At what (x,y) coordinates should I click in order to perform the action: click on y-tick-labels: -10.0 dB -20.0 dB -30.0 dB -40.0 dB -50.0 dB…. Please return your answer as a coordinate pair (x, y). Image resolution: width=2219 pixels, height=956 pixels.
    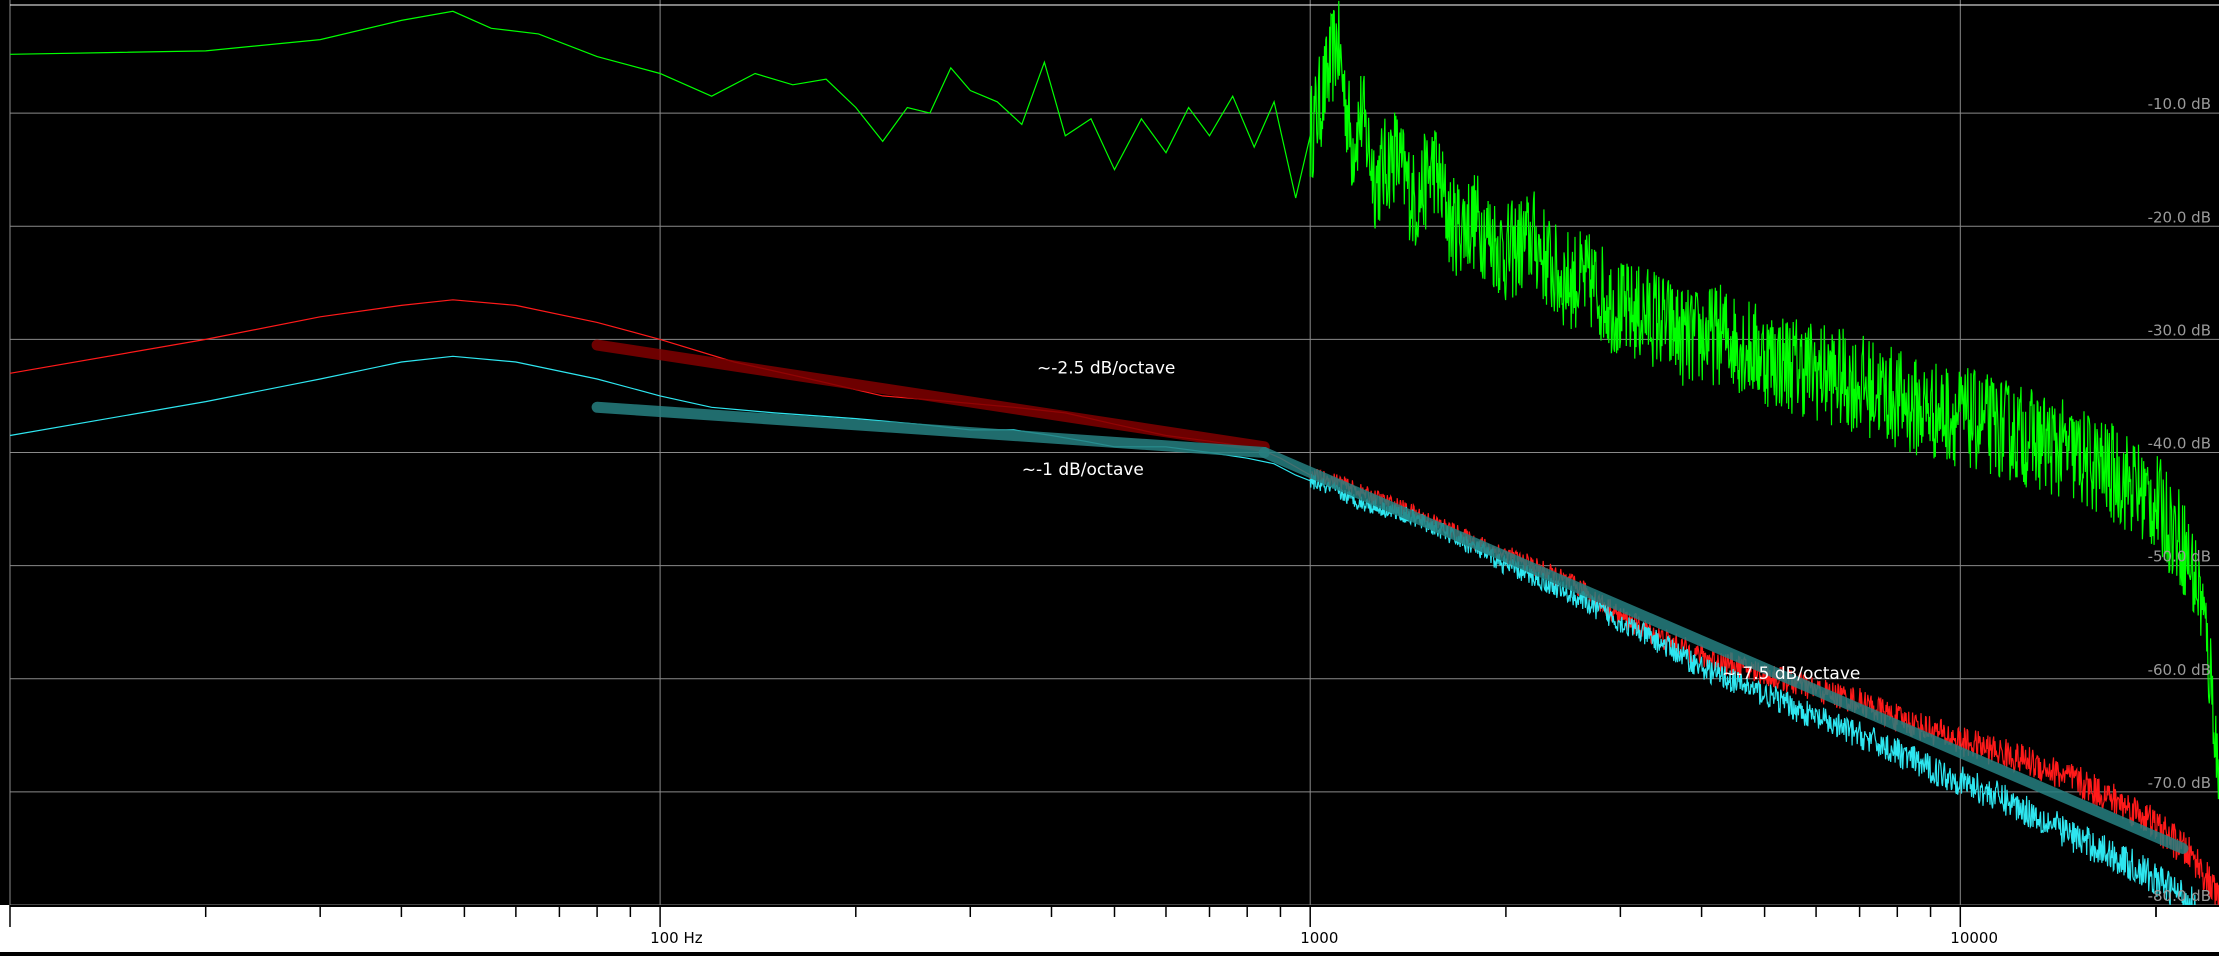
    Looking at the image, I should click on (2179, 500).